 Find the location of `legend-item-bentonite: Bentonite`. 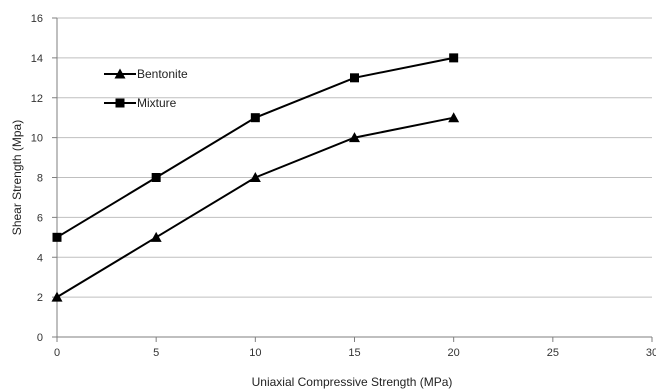

legend-item-bentonite: Bentonite is located at coordinates (146, 74).